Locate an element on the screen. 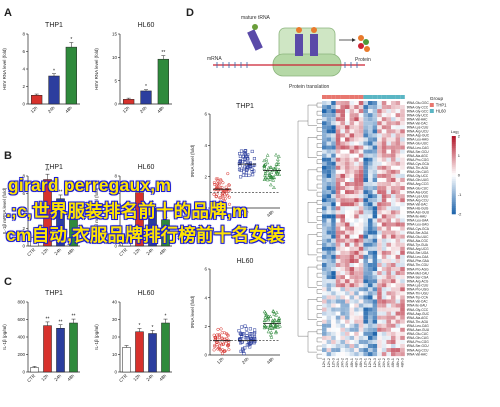 The width and height of the screenshot is (500, 407). significance-mark: * is located at coordinates (153, 203).